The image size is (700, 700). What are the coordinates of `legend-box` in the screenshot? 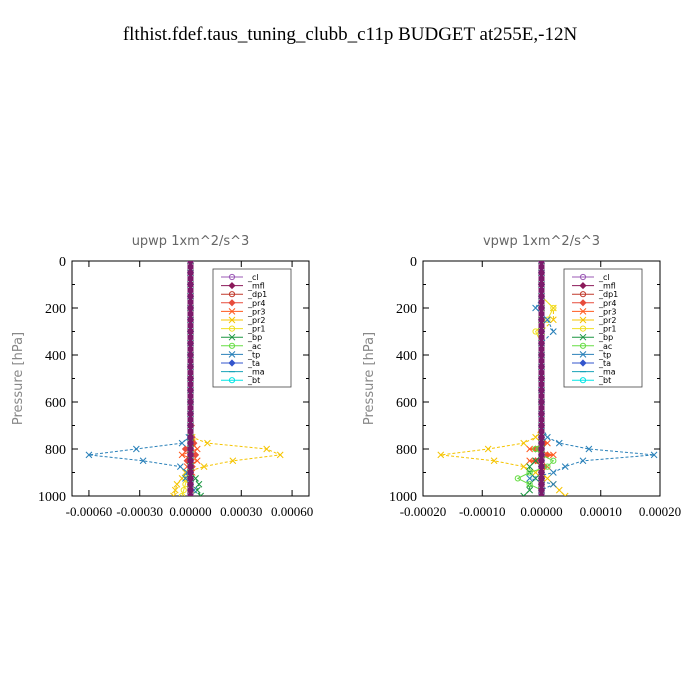 It's located at (603, 328).